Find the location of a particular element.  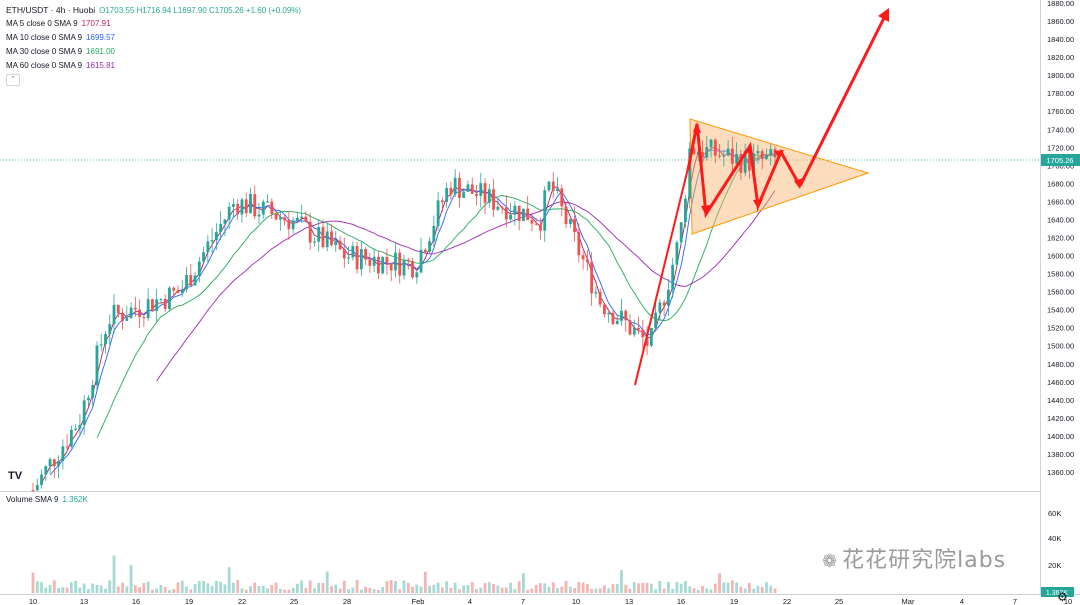

price-axis-label: 1460.00 is located at coordinates (1060, 382).